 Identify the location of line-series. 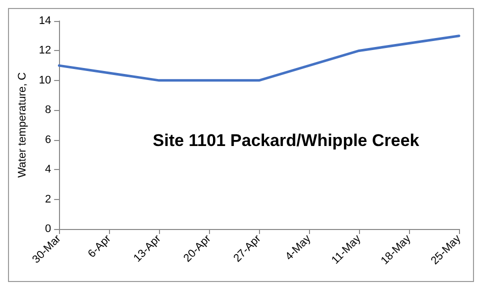
(259, 58).